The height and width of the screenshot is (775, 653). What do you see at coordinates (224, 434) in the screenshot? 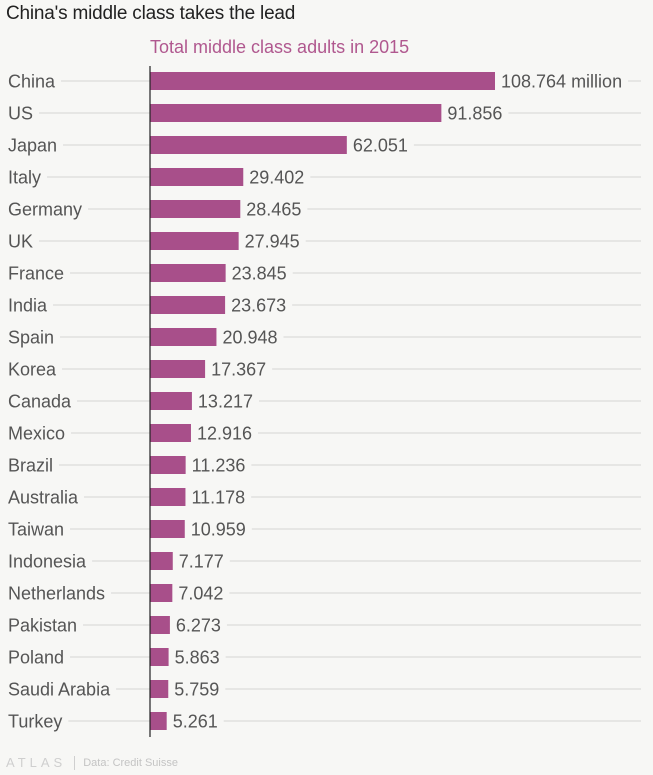
I see `value-label: 12.916` at bounding box center [224, 434].